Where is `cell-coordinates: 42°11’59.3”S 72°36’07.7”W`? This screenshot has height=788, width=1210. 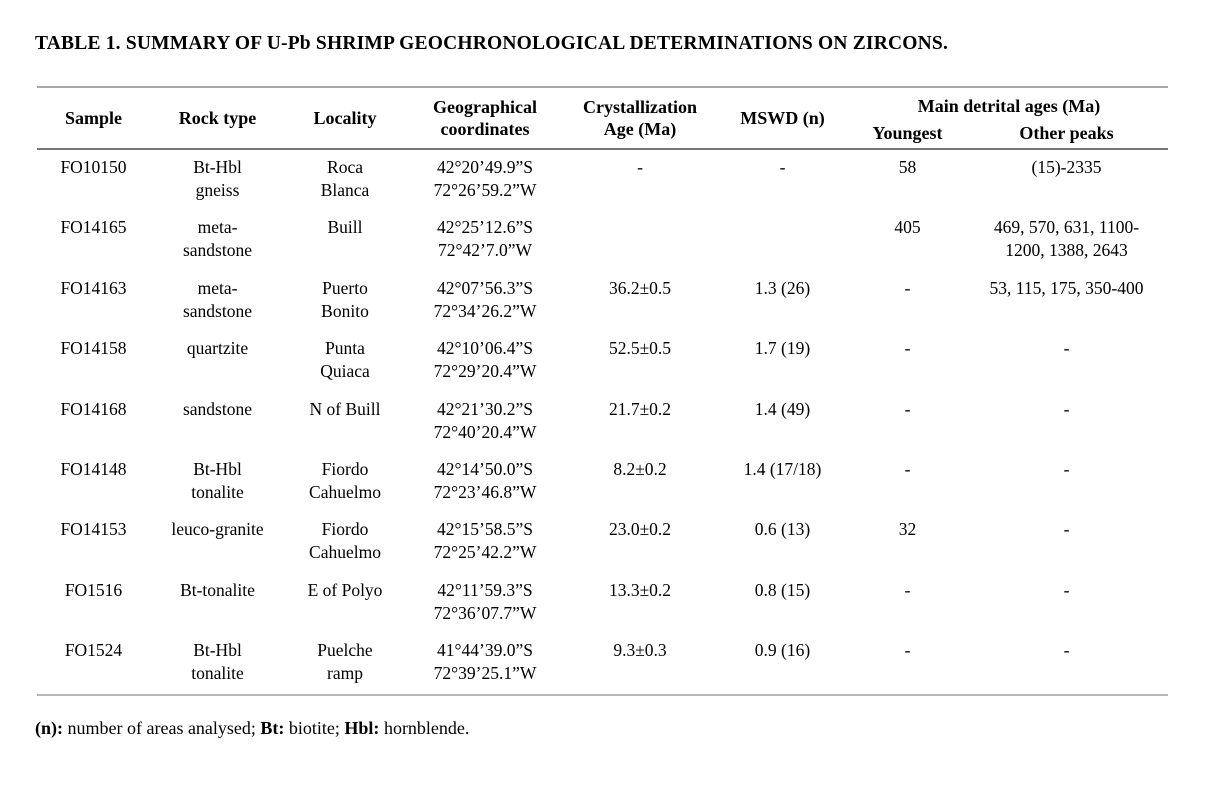 cell-coordinates: 42°11’59.3”S 72°36’07.7”W is located at coordinates (485, 601).